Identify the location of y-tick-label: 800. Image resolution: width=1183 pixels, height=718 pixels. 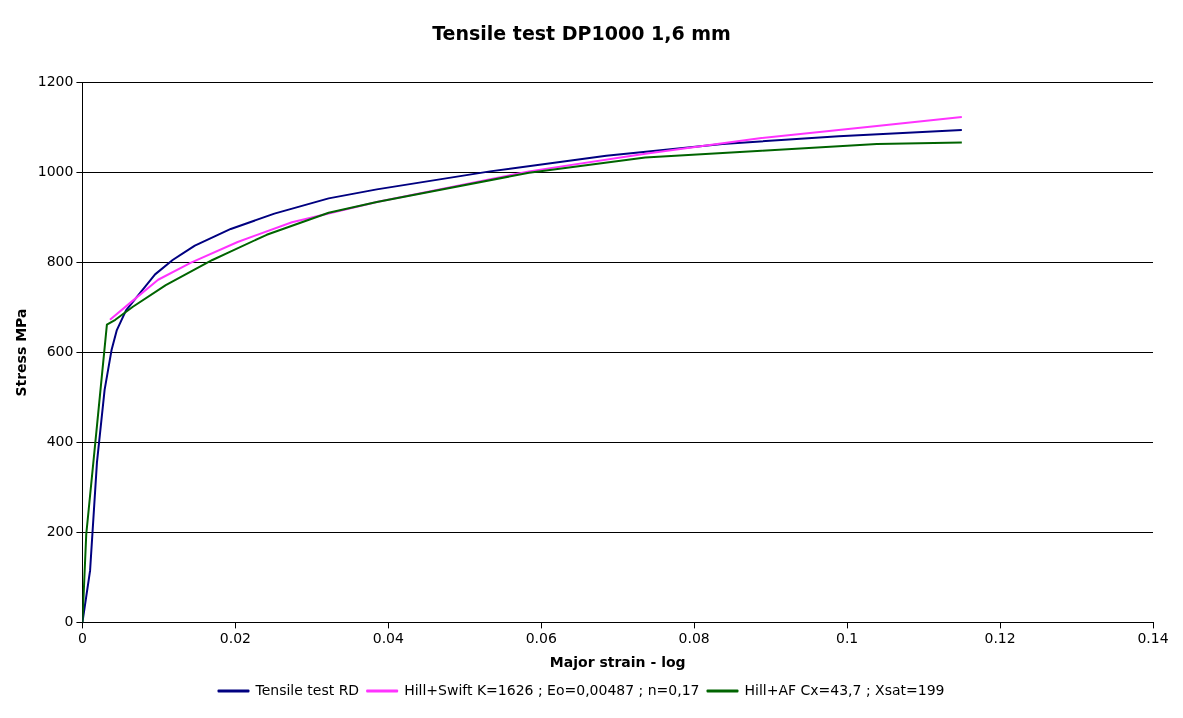
(60, 261).